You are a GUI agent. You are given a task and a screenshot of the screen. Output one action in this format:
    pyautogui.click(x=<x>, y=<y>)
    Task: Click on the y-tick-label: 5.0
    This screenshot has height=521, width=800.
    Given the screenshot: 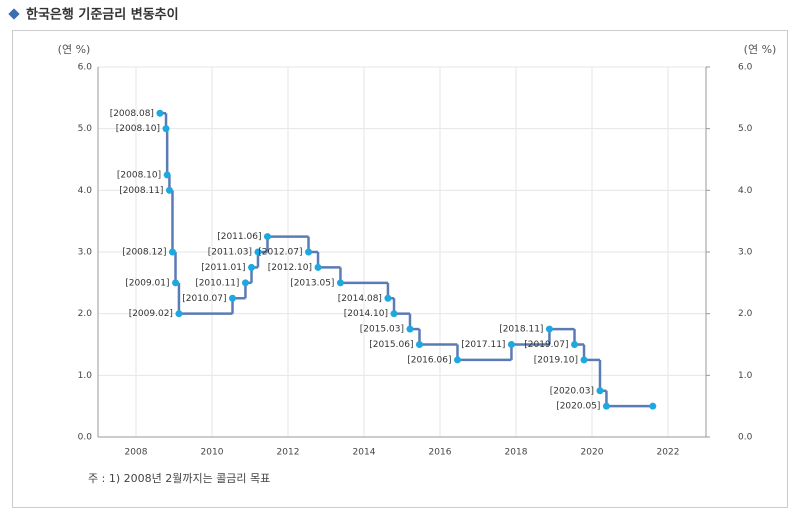 What is the action you would take?
    pyautogui.click(x=85, y=129)
    